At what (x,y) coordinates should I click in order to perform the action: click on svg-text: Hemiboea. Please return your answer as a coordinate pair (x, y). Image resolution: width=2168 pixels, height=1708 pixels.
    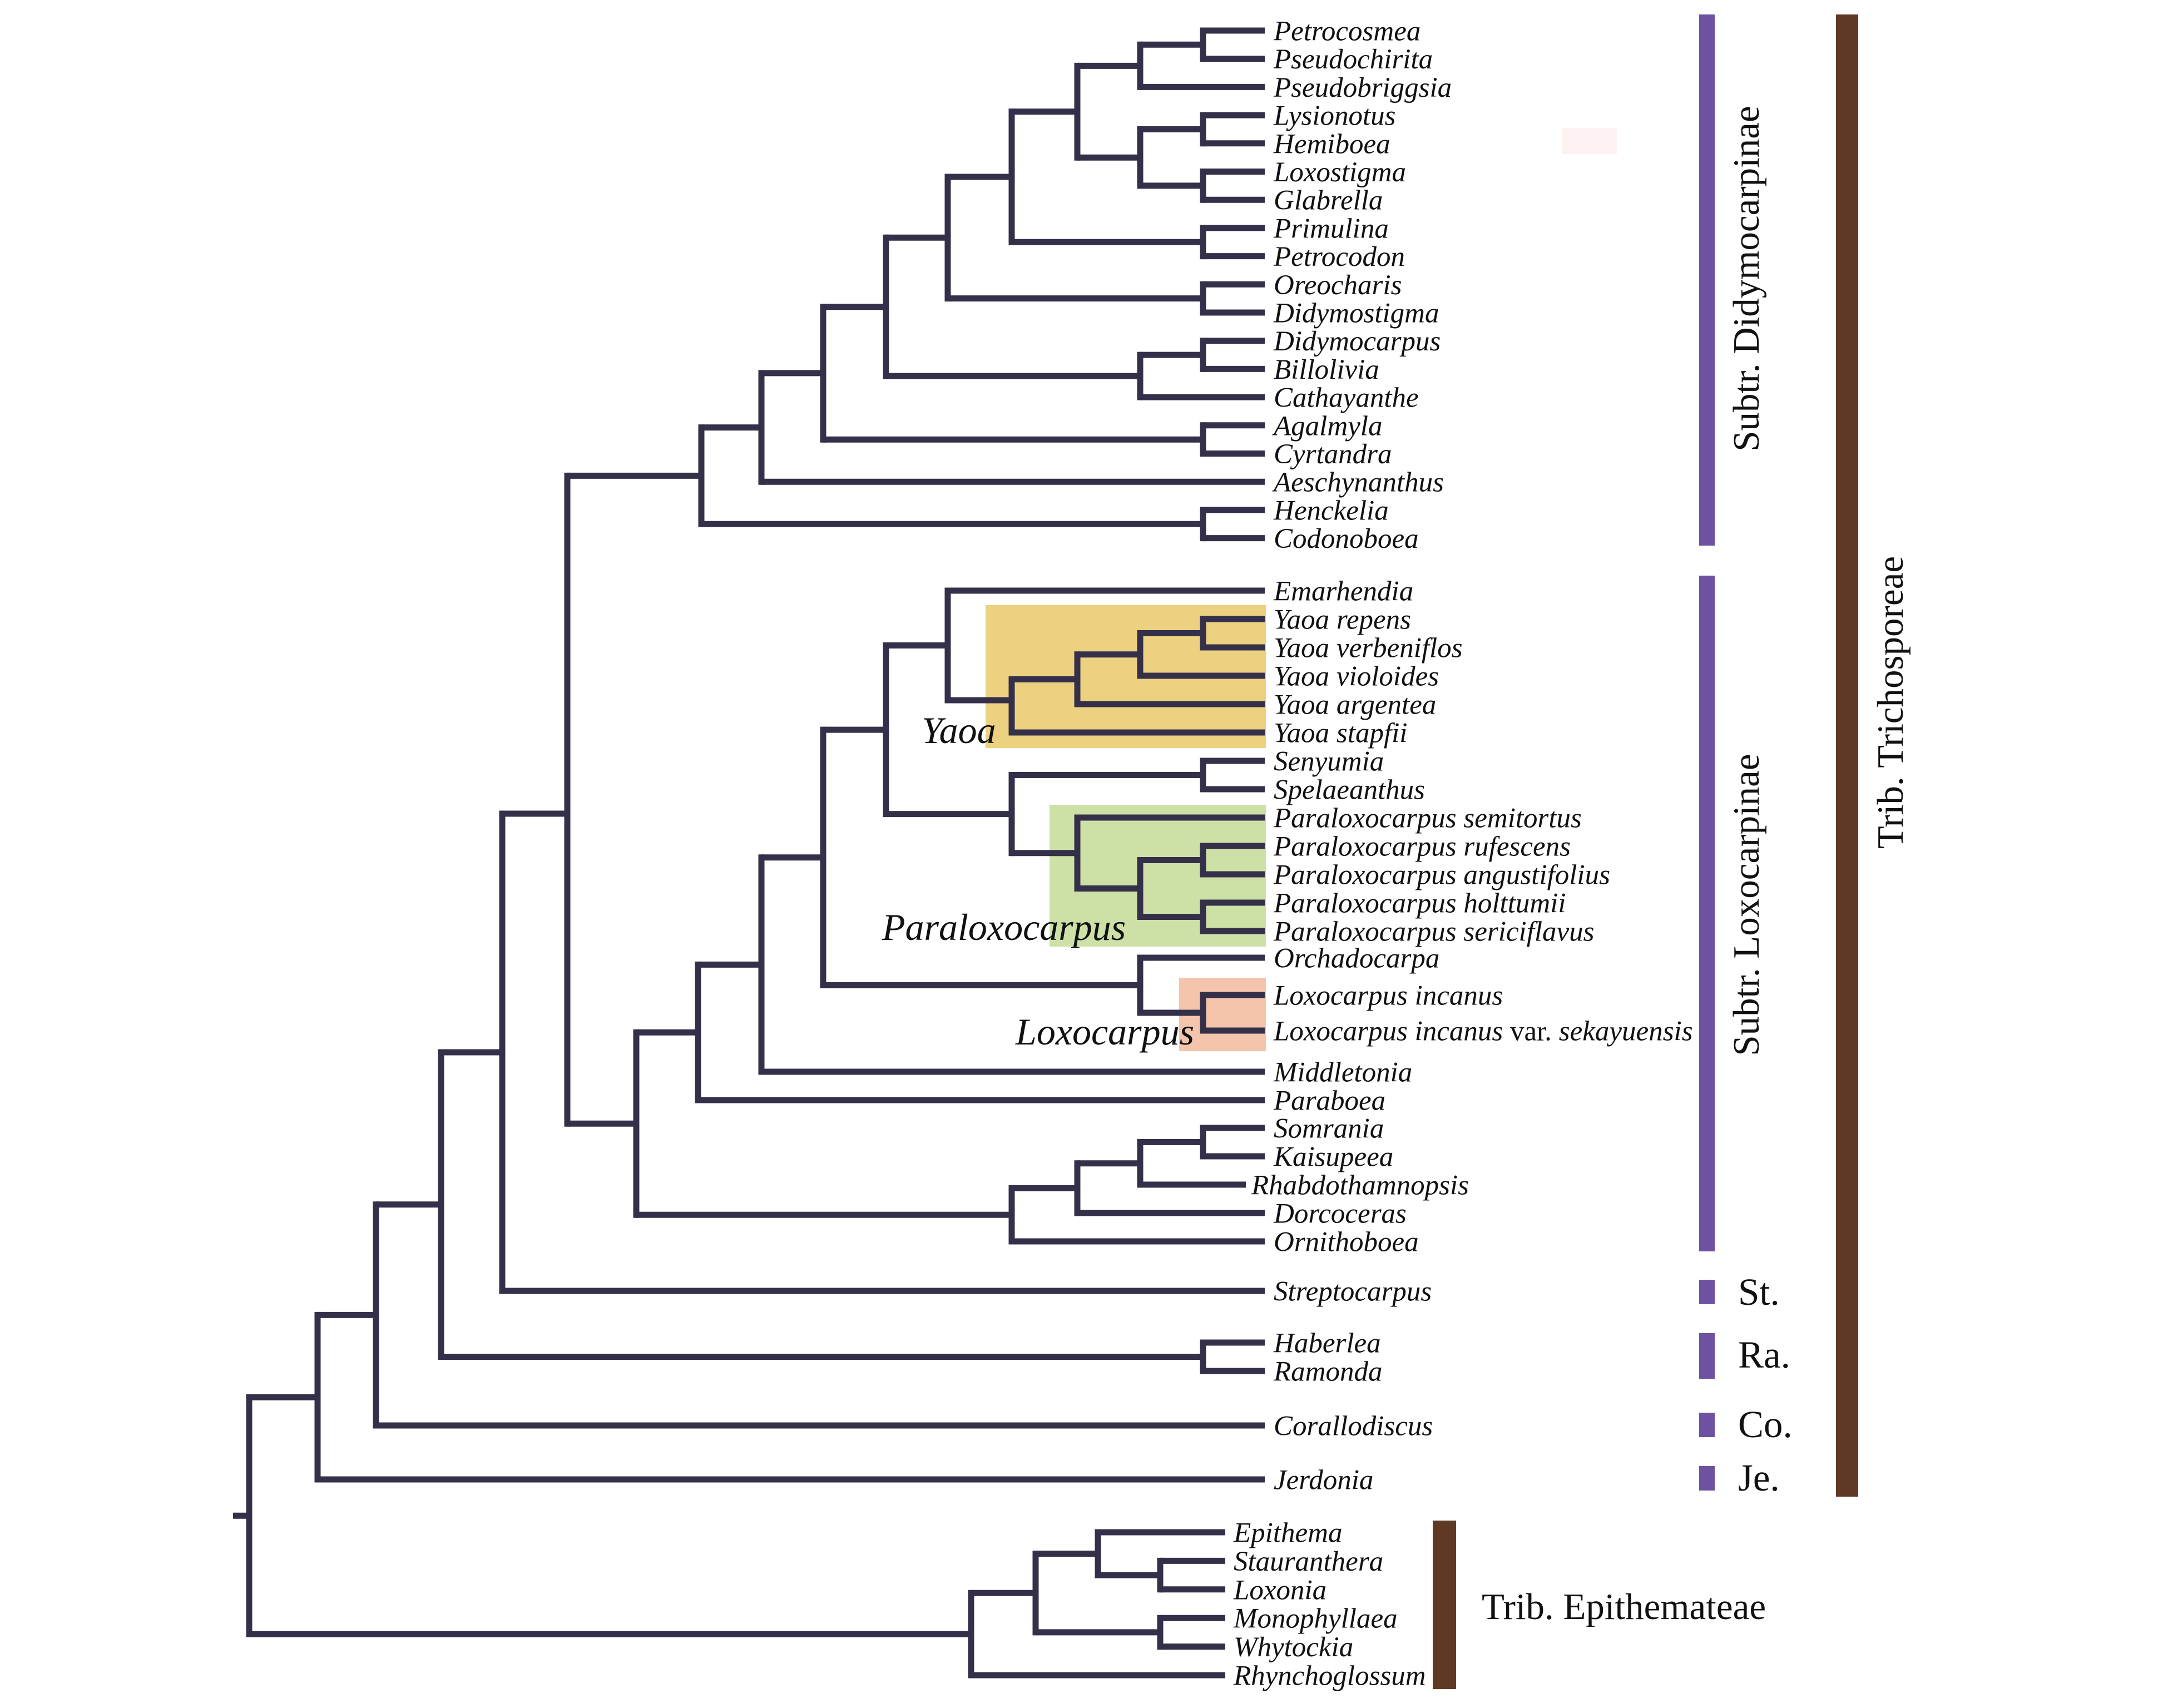
    Looking at the image, I should click on (1331, 144).